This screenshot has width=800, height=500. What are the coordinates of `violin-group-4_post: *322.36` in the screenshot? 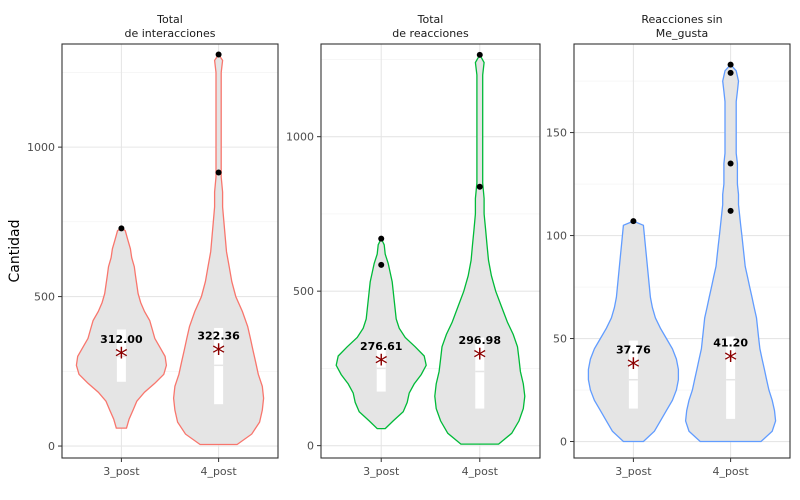 It's located at (218, 248).